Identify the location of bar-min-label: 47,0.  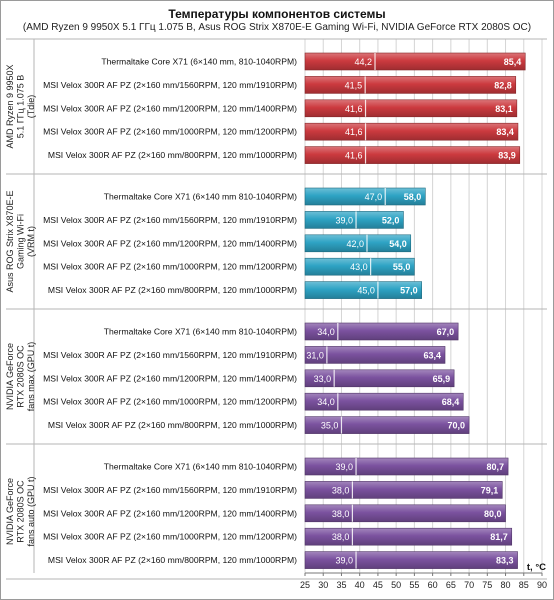
(374, 197).